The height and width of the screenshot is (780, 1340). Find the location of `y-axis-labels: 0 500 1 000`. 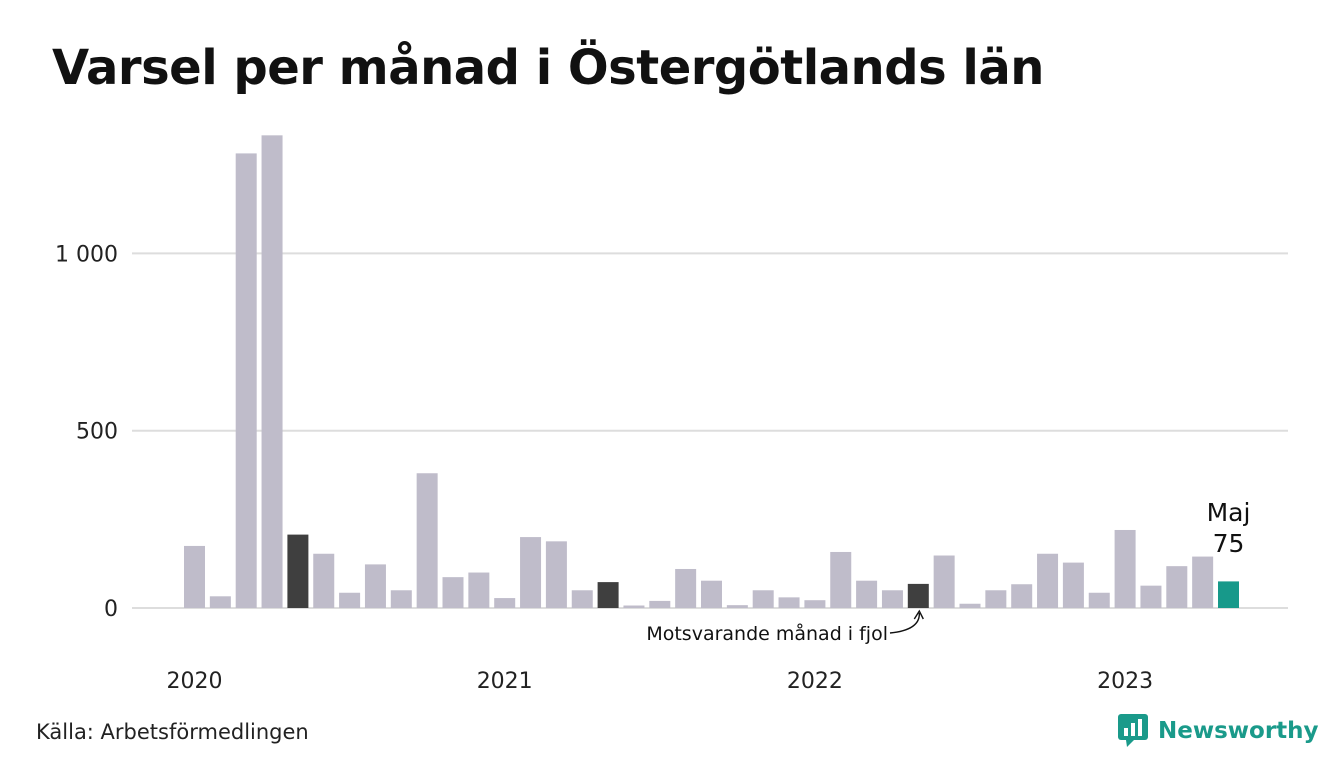

y-axis-labels: 0 500 1 000 is located at coordinates (86, 432).